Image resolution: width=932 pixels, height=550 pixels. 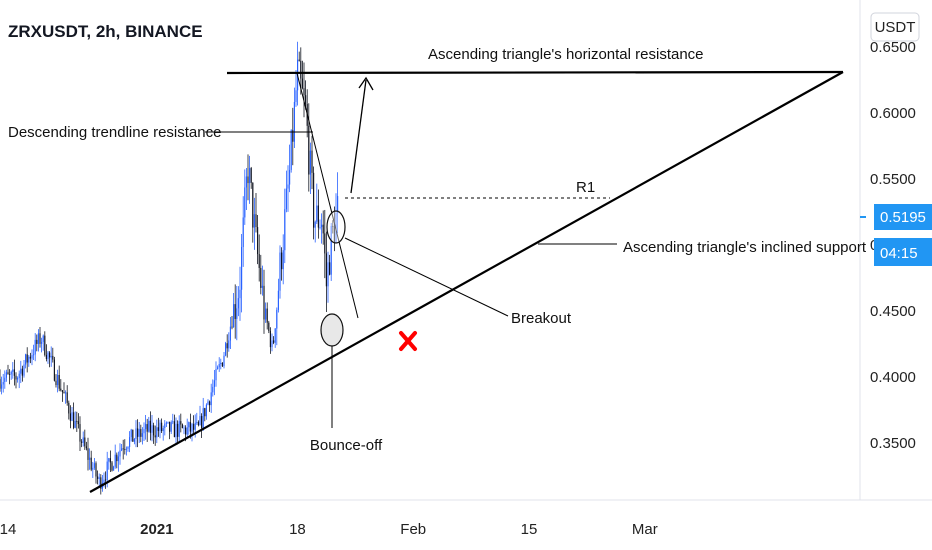 What do you see at coordinates (327, 195) in the screenshot?
I see `descending-trendline` at bounding box center [327, 195].